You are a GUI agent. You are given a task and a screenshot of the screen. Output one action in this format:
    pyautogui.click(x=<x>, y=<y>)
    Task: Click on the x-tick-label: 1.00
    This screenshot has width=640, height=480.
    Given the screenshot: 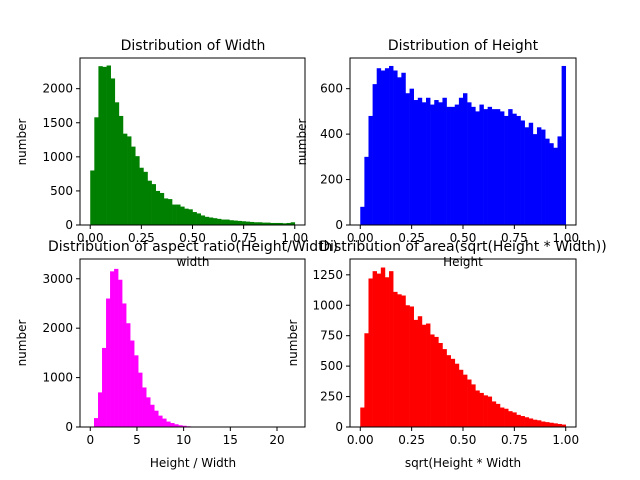 What is the action you would take?
    pyautogui.click(x=565, y=440)
    